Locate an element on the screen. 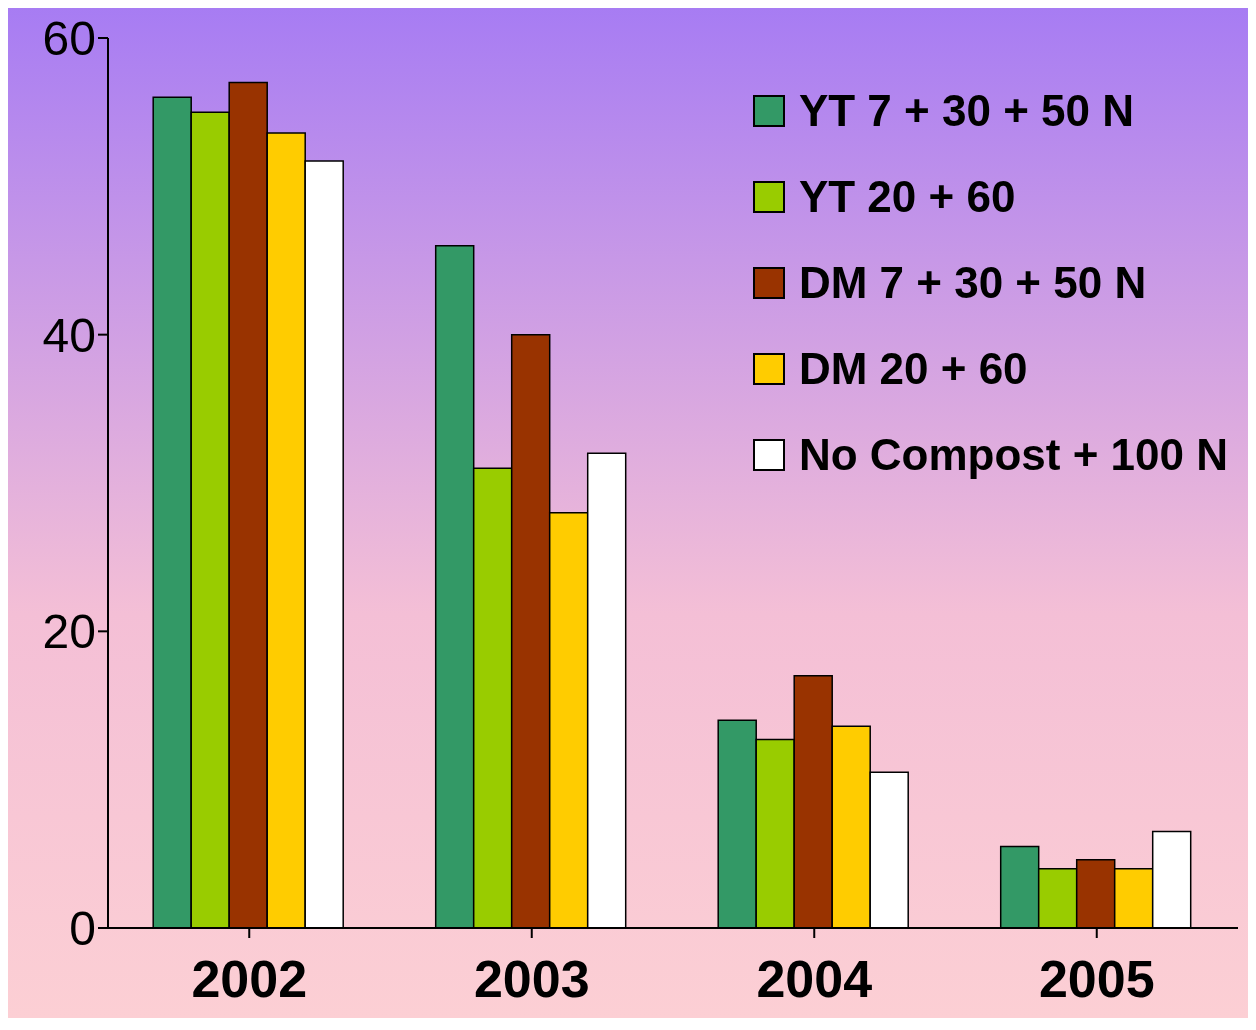 This screenshot has height=1030, width=1256. x-tick-label: 2002 is located at coordinates (249, 978).